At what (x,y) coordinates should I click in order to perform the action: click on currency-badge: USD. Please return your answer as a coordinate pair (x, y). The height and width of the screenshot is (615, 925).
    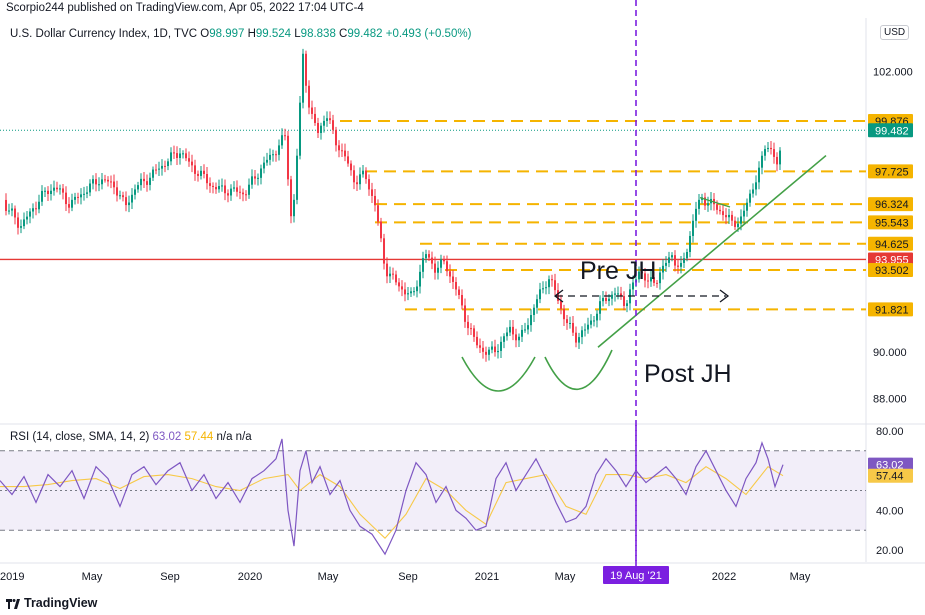
    Looking at the image, I should click on (895, 32).